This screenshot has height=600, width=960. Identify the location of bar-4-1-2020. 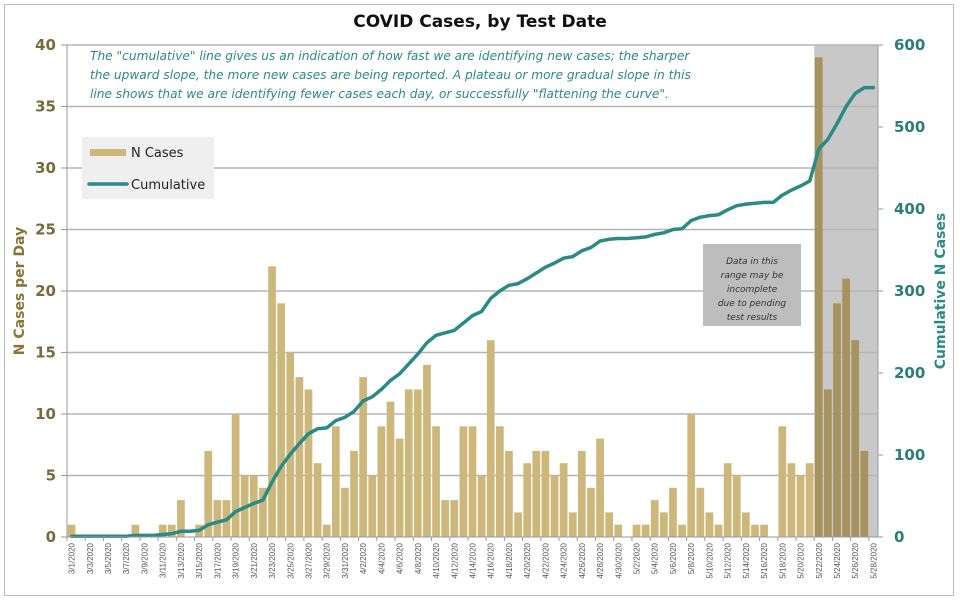
(354, 493).